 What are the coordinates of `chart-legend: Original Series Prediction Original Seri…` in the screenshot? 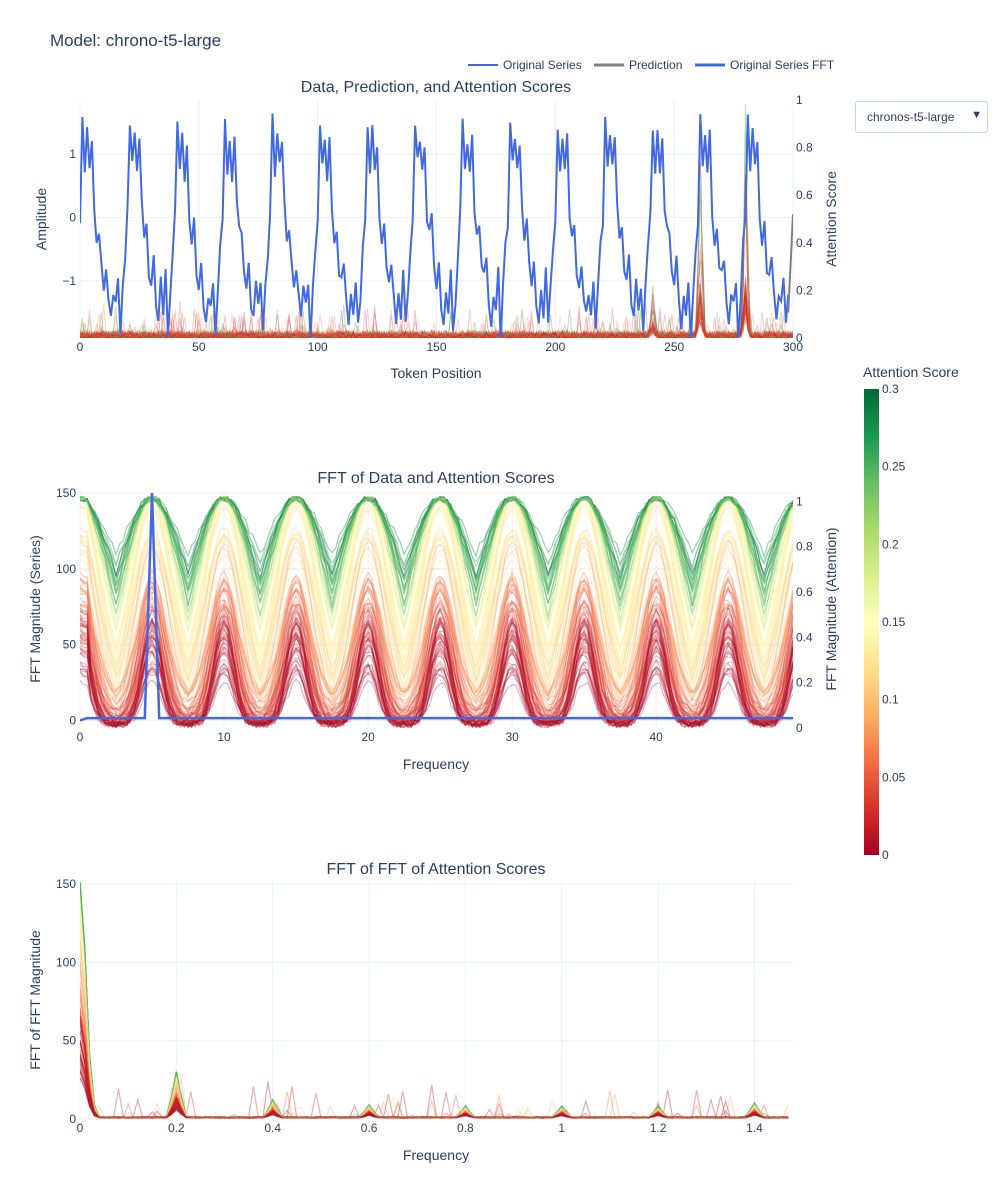 It's located at (651, 65).